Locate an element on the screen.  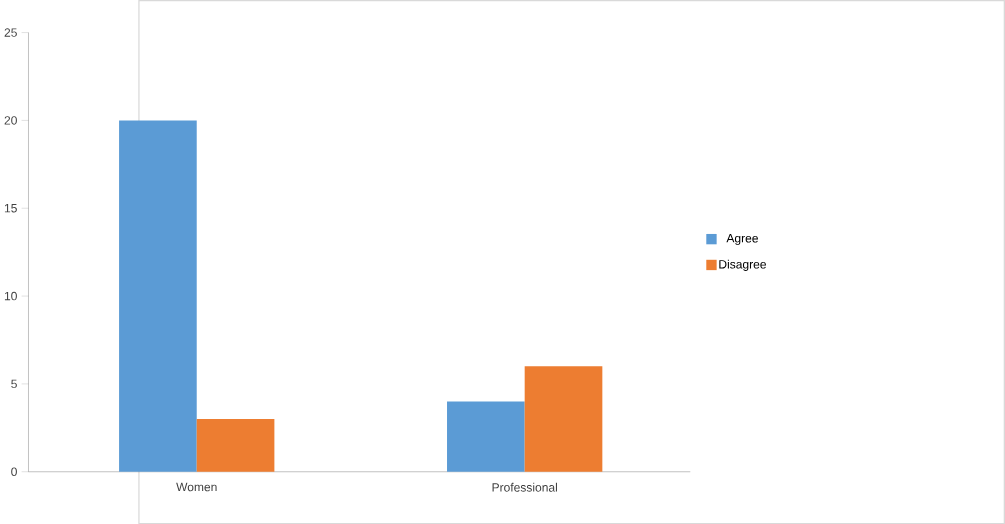
y-tick-label: 10 is located at coordinates (10, 296).